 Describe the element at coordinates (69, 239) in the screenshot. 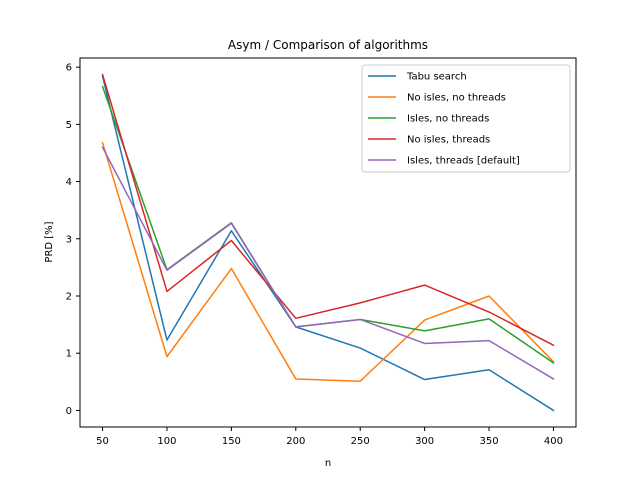

I see `y-tick-label: 3` at that location.